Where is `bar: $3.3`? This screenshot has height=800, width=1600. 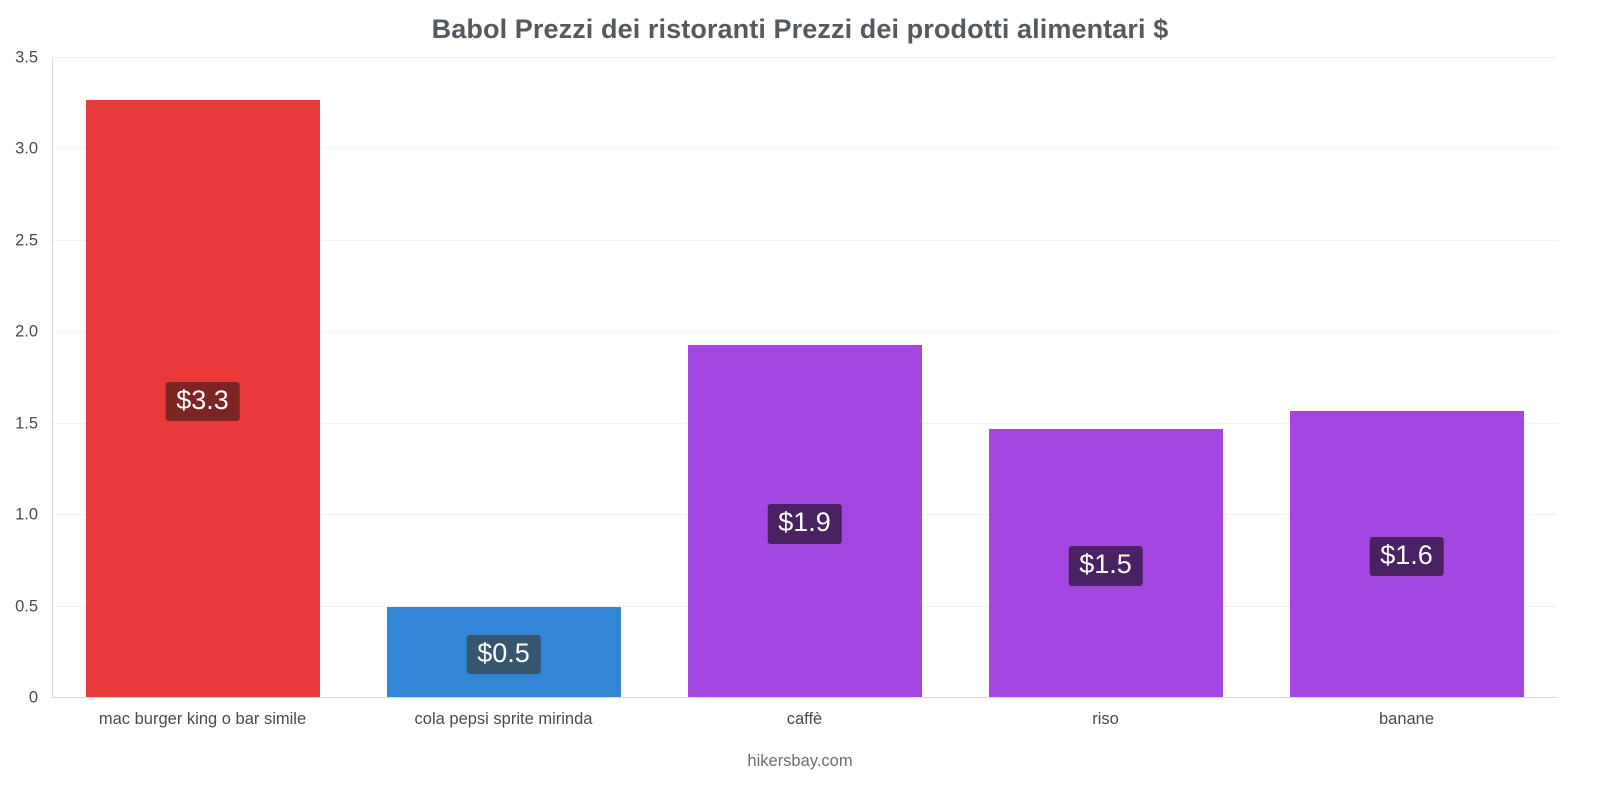
bar: $3.3 is located at coordinates (202, 399).